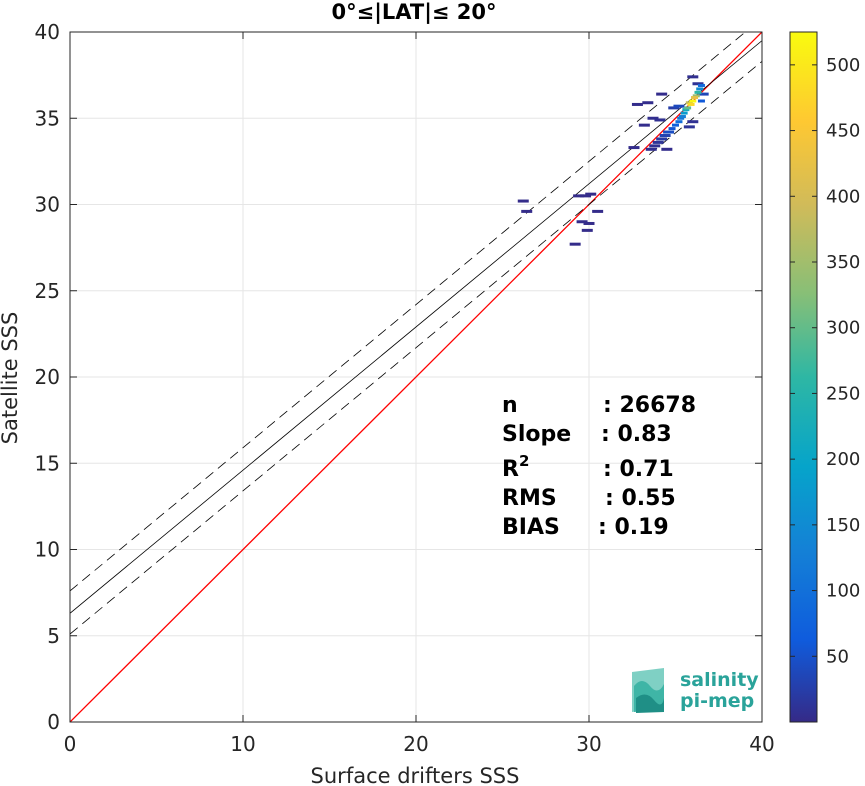 This screenshot has height=786, width=865. Describe the element at coordinates (843, 459) in the screenshot. I see `colorbar-tick-label: 200` at that location.